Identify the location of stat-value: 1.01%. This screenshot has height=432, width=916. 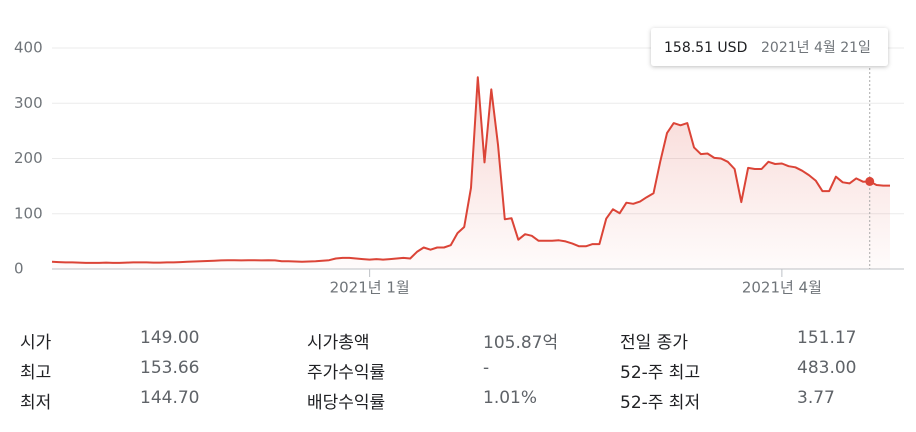
(510, 398).